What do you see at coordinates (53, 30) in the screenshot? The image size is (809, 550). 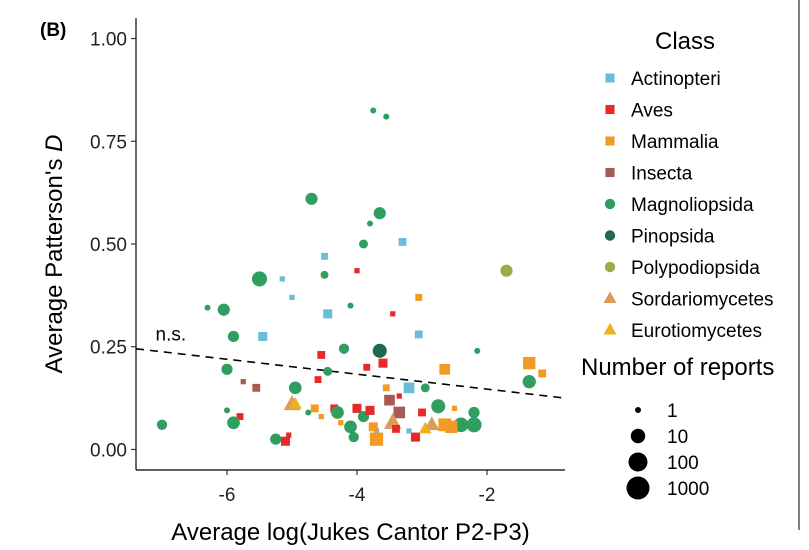 I see `panel-label: (B)` at bounding box center [53, 30].